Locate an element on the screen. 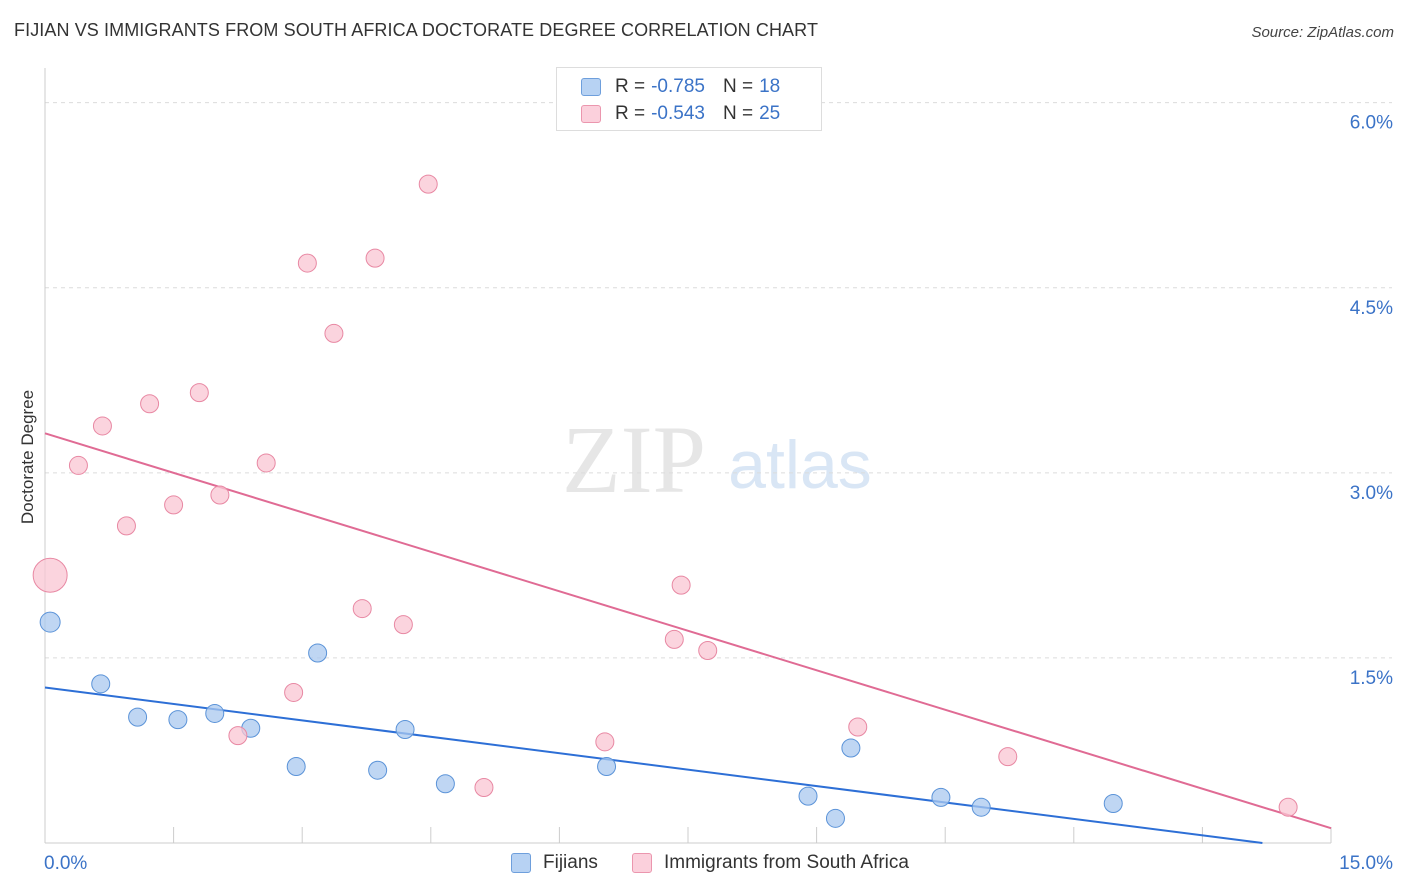 This screenshot has height=892, width=1406. x-tick-label: 0.0% is located at coordinates (65, 863).